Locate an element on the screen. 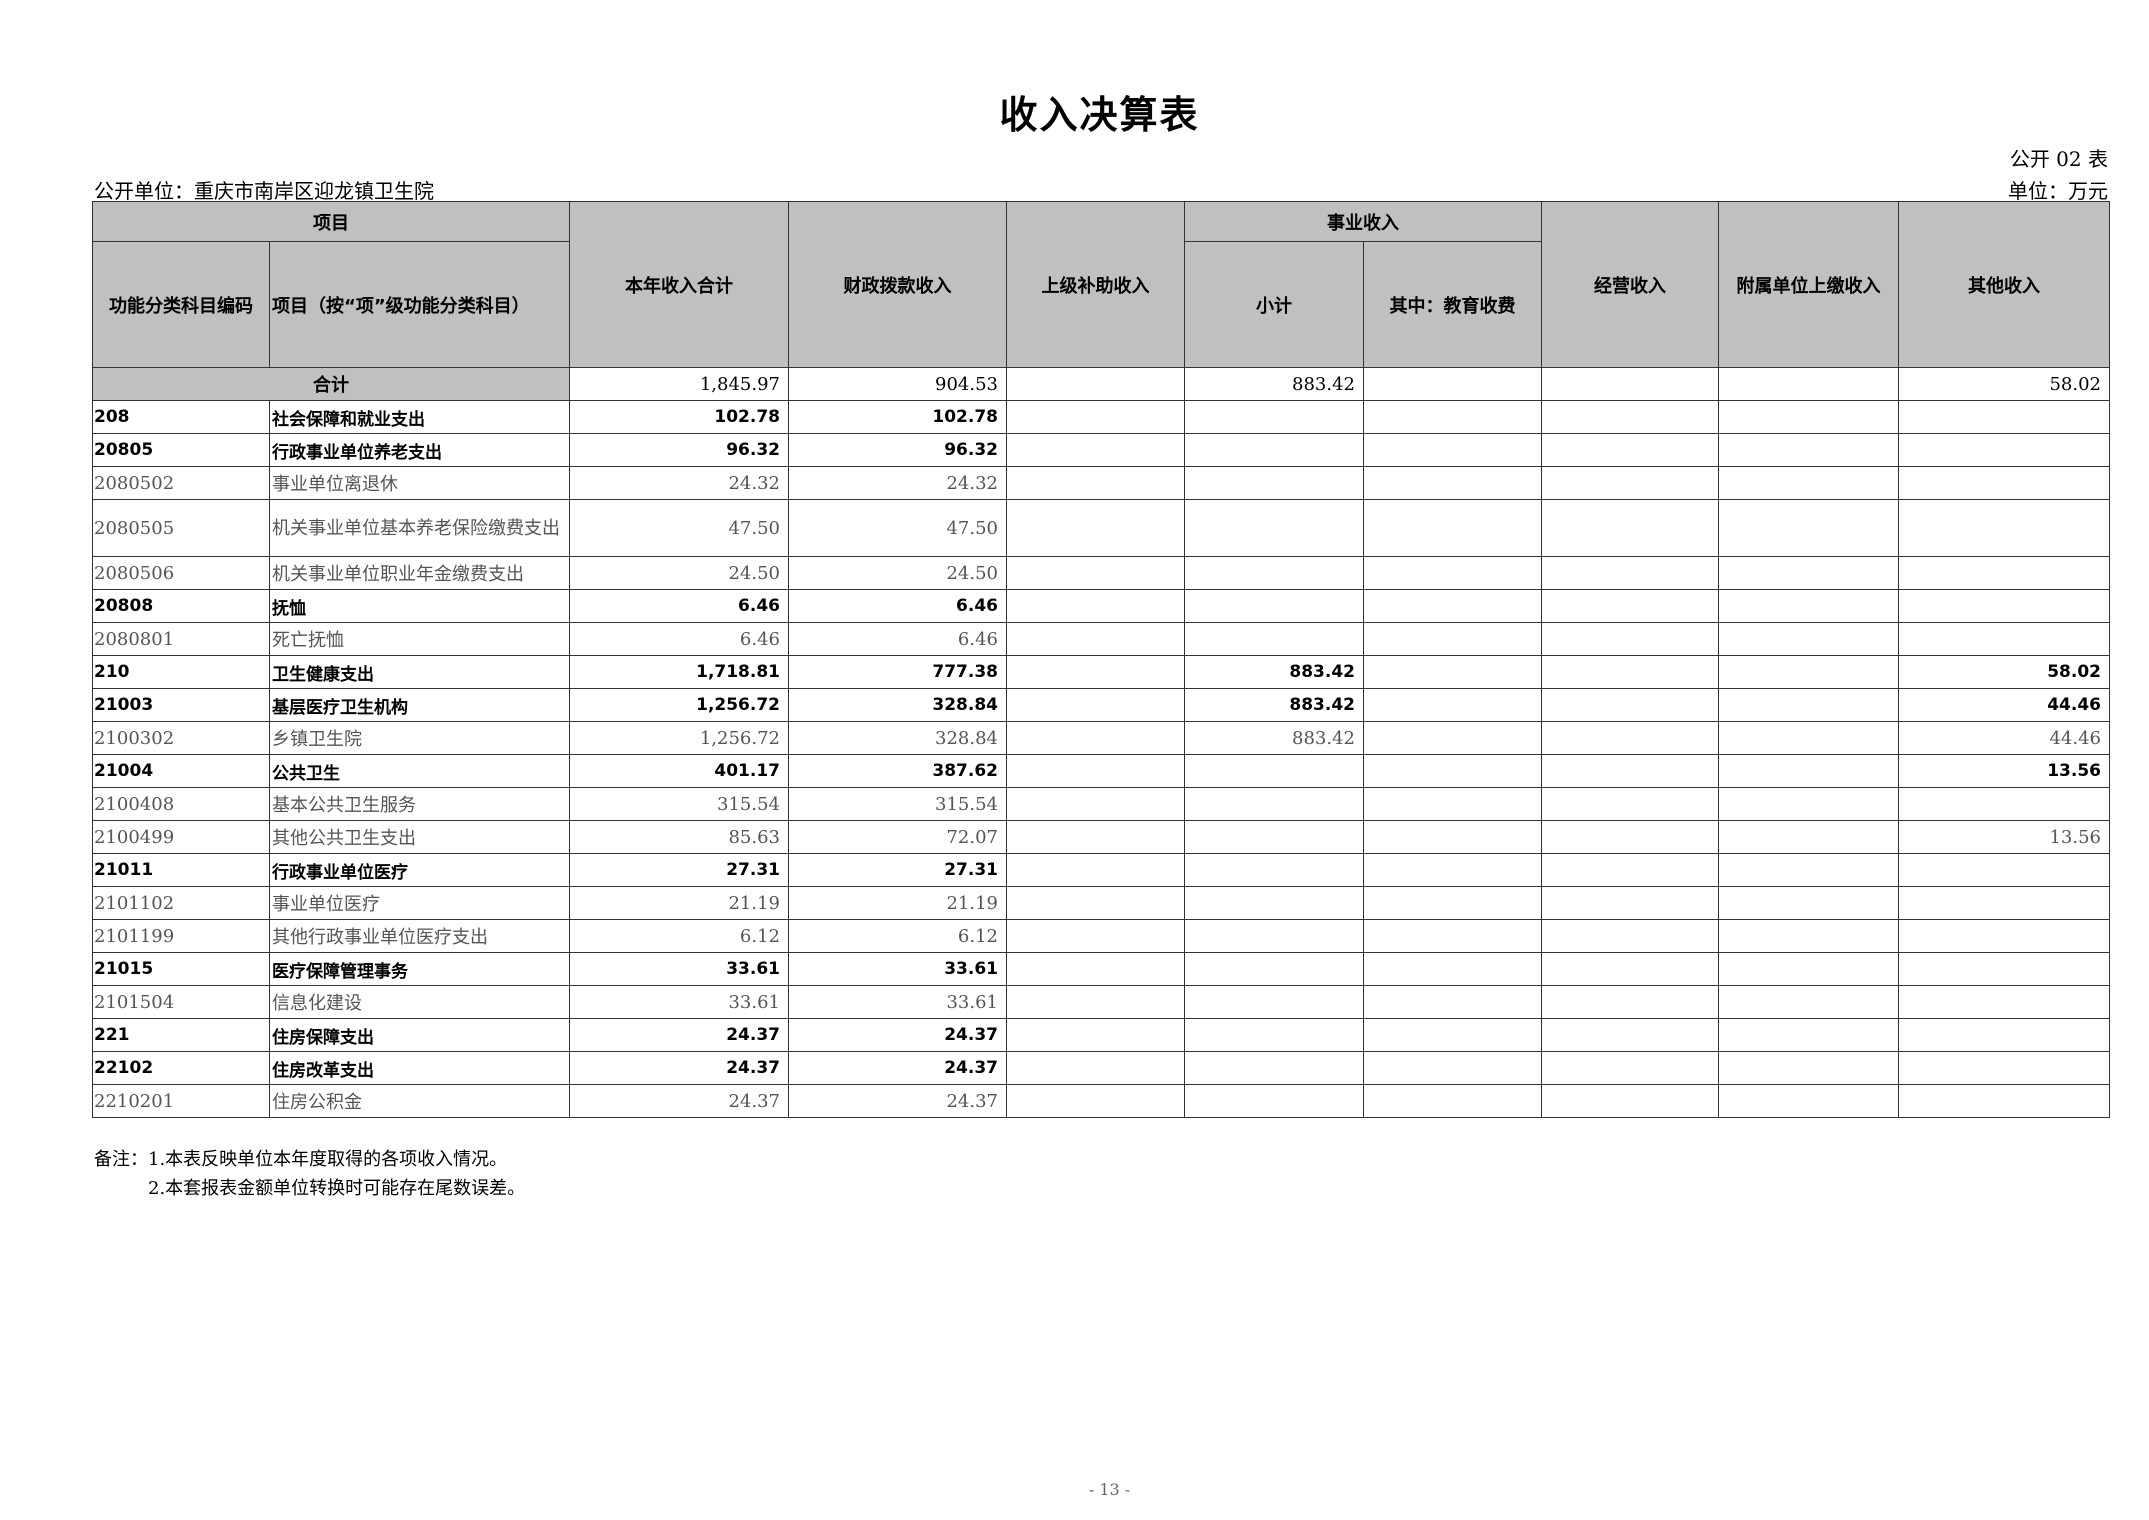  note-2: 2.本套报表金额单位转换时可能存在尾数误差。 is located at coordinates (337, 1188).